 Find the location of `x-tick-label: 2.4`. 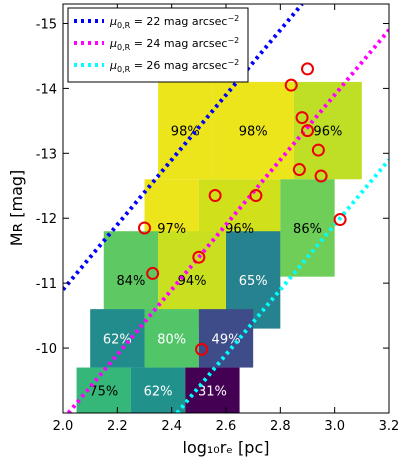

x-tick-label: 2.4 is located at coordinates (171, 426).